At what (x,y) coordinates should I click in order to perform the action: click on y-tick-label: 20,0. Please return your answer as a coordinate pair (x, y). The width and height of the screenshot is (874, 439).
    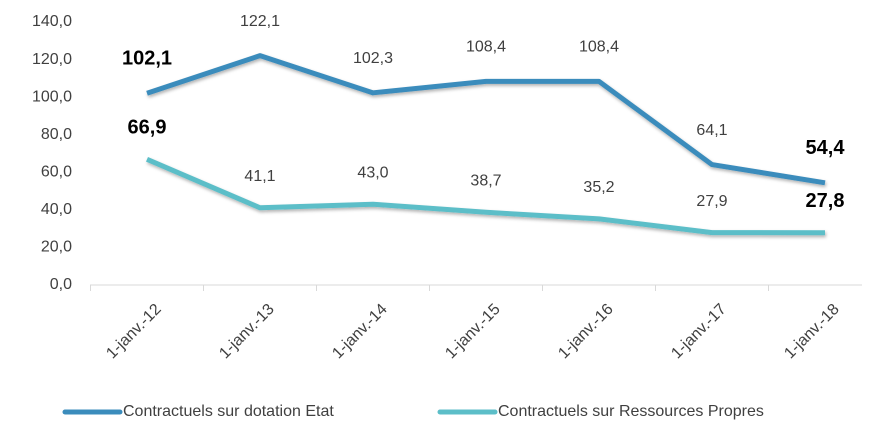
    Looking at the image, I should click on (56, 247).